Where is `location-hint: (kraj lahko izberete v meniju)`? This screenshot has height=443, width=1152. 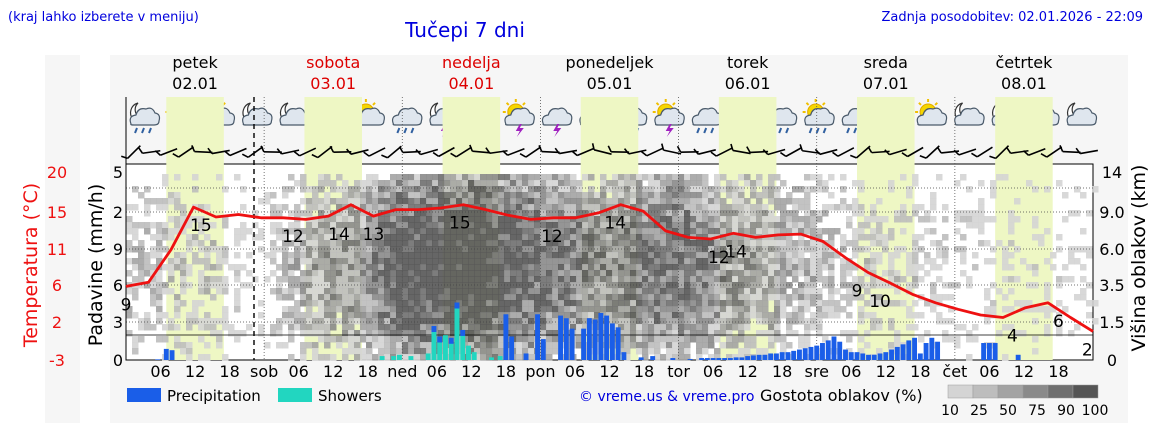 location-hint: (kraj lahko izberete v meniju) is located at coordinates (103, 17).